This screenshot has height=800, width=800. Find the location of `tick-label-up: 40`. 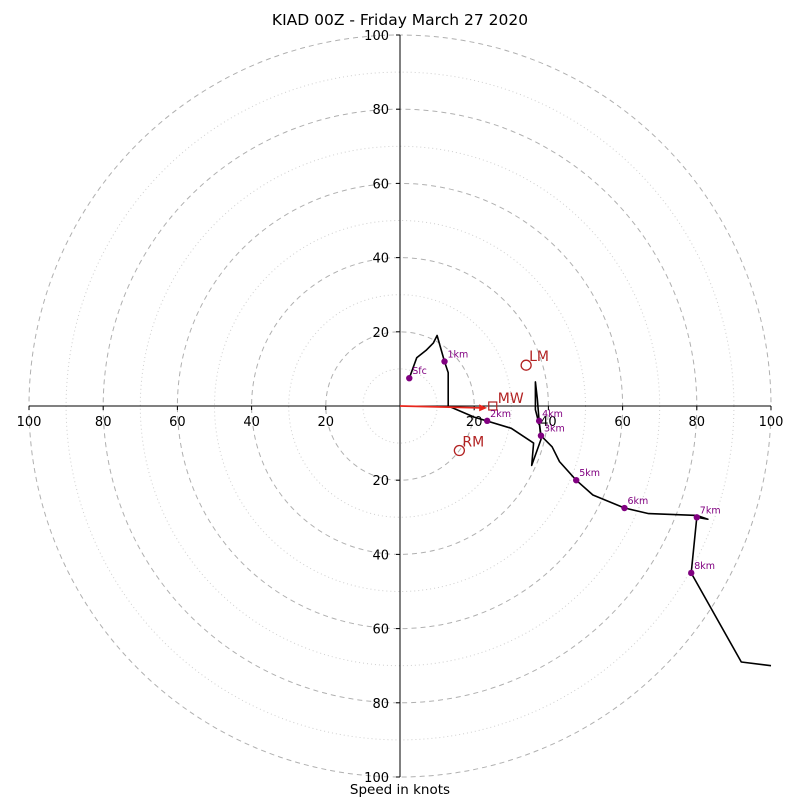

tick-label-up: 40 is located at coordinates (380, 259).